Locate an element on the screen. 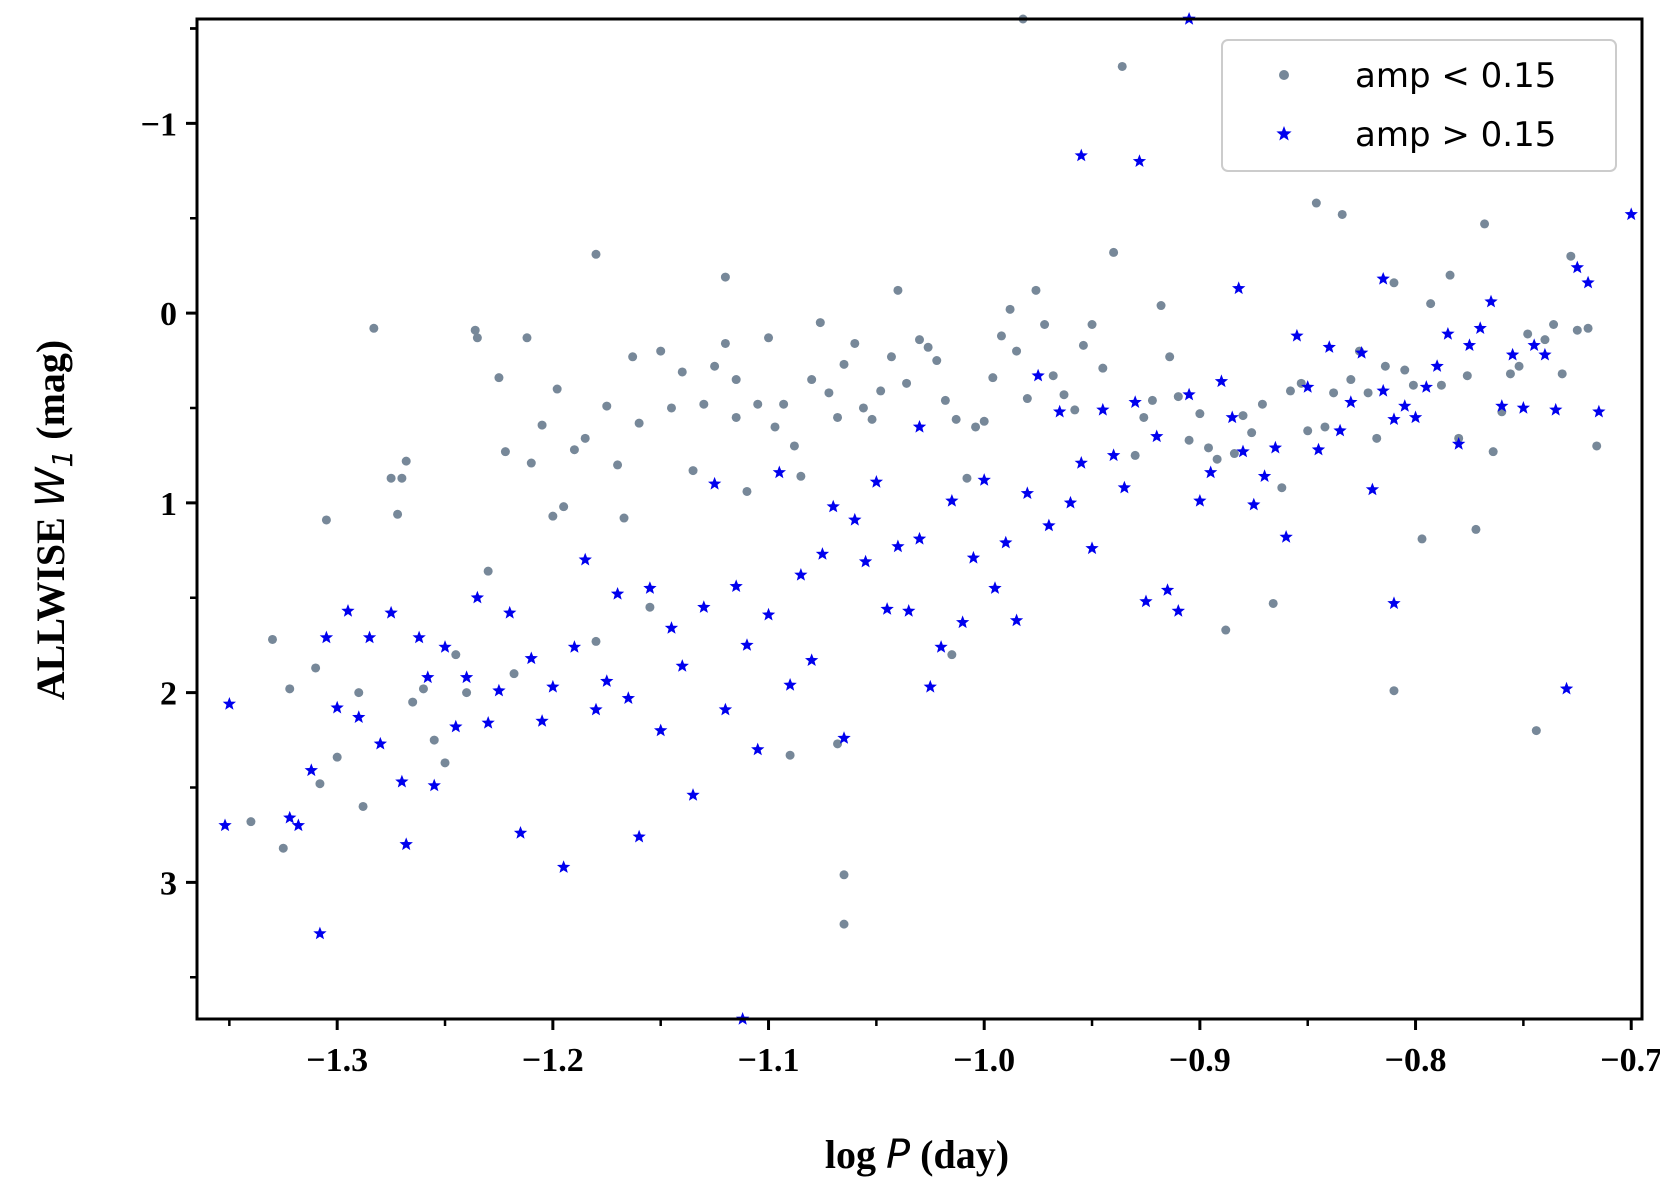  x-tick-label: −1.1 is located at coordinates (769, 1060).